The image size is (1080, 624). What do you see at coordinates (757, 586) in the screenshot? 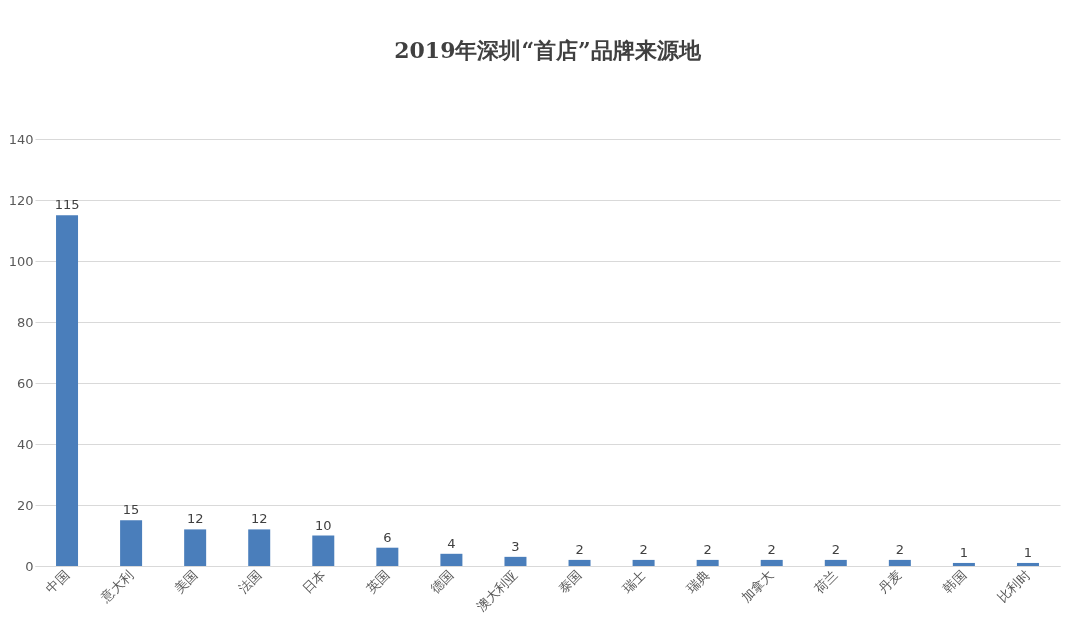
I see `x-tick-label: 加拿大` at bounding box center [757, 586].